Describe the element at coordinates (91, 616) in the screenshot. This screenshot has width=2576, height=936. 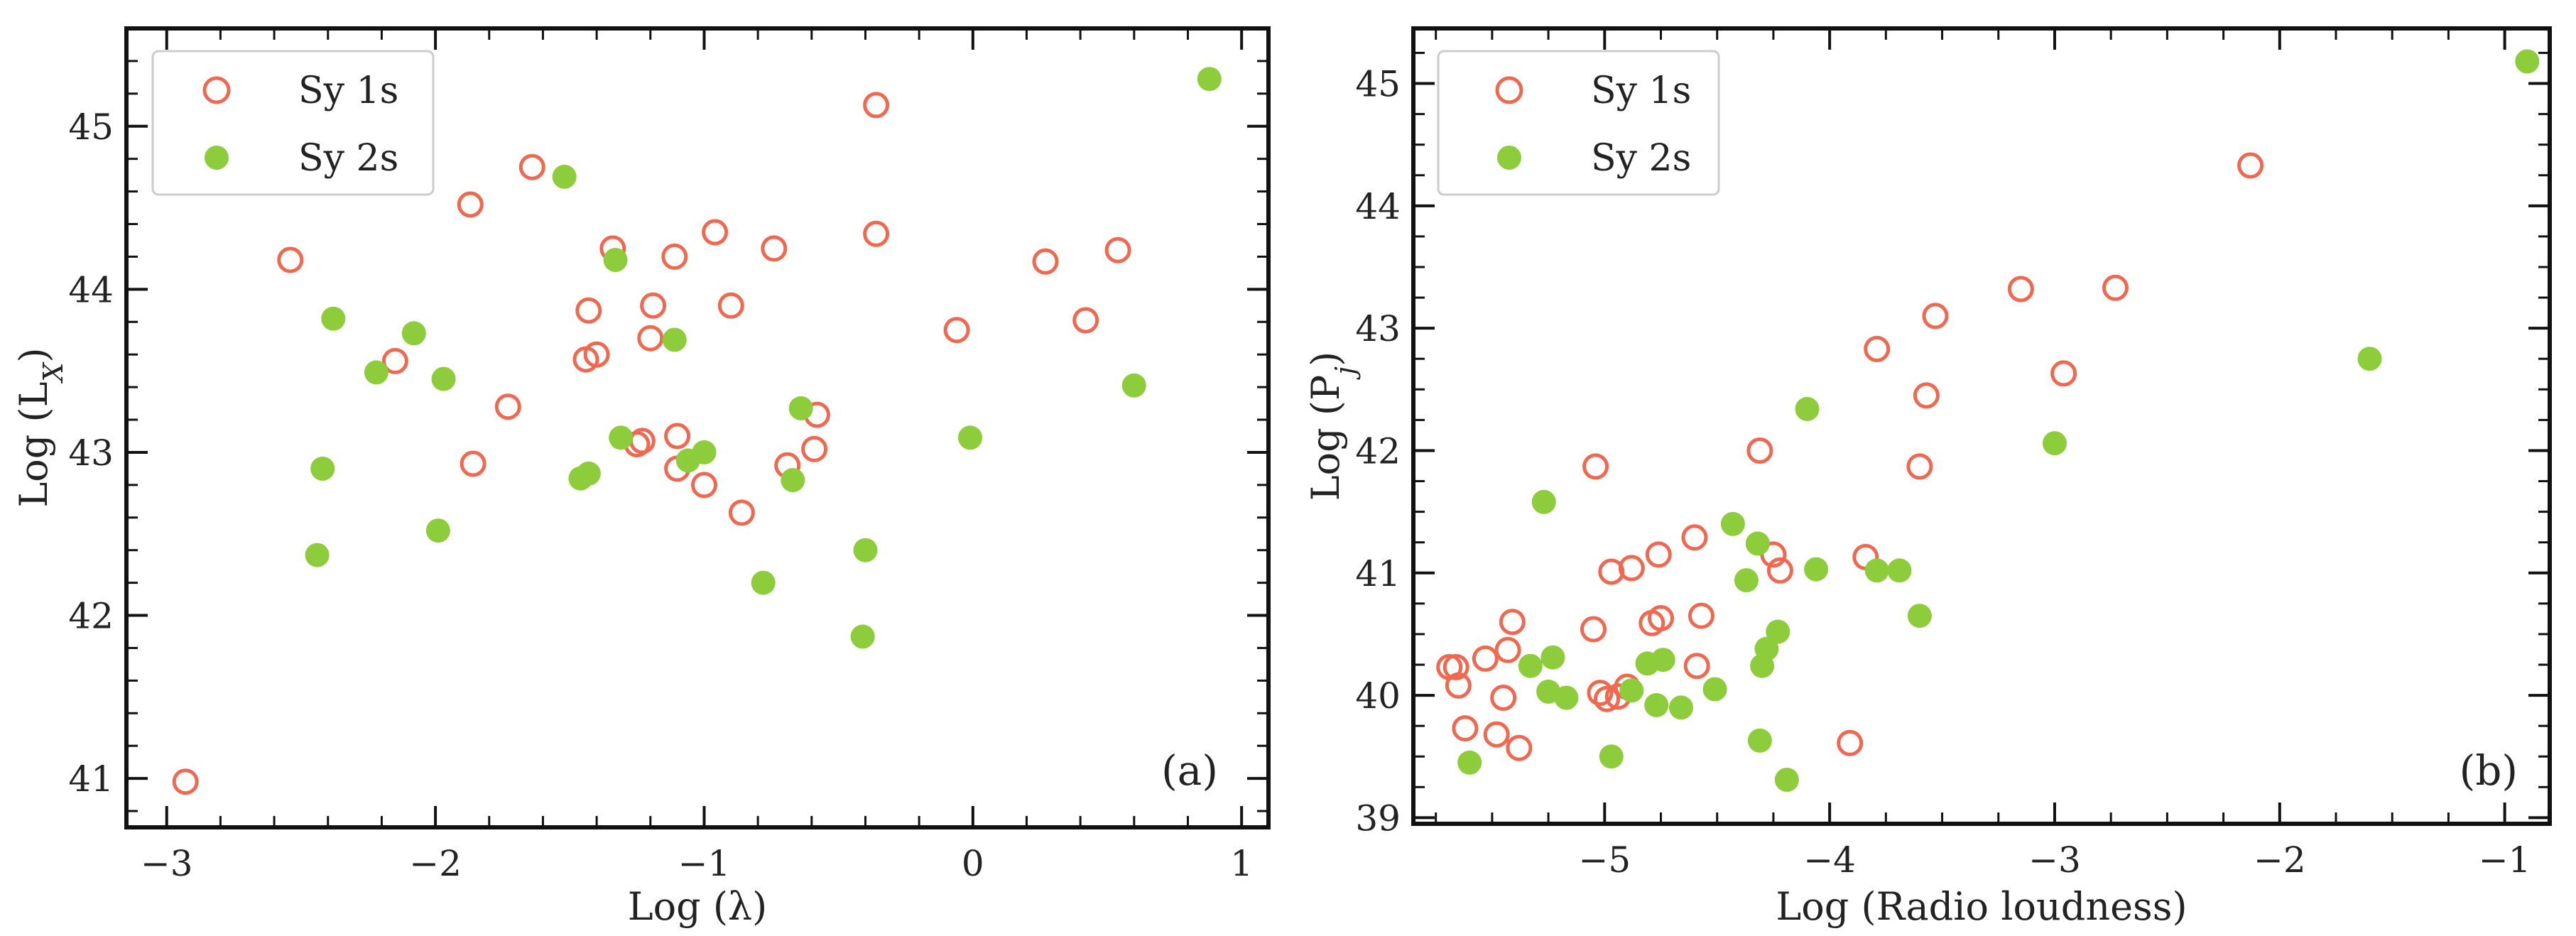
I see `y-tick-label: 42` at that location.